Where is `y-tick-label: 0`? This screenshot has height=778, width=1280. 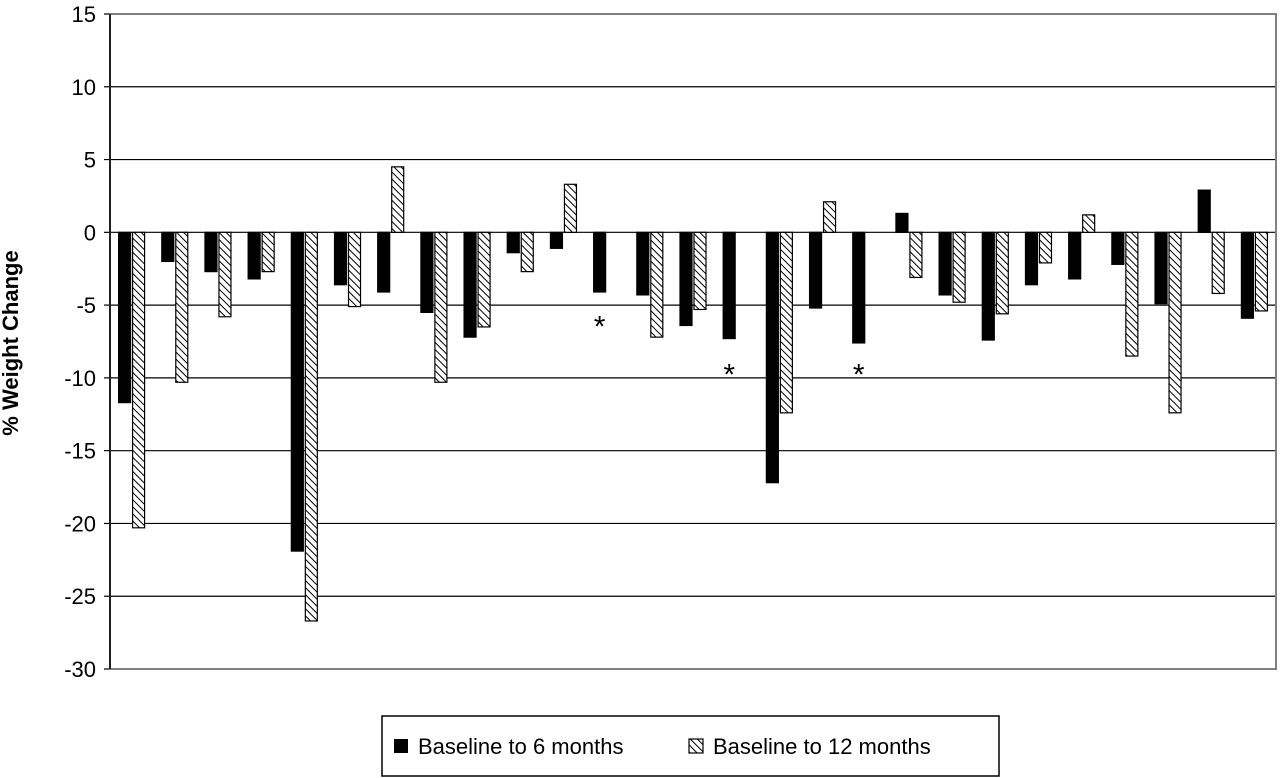
y-tick-label: 0 is located at coordinates (90, 232).